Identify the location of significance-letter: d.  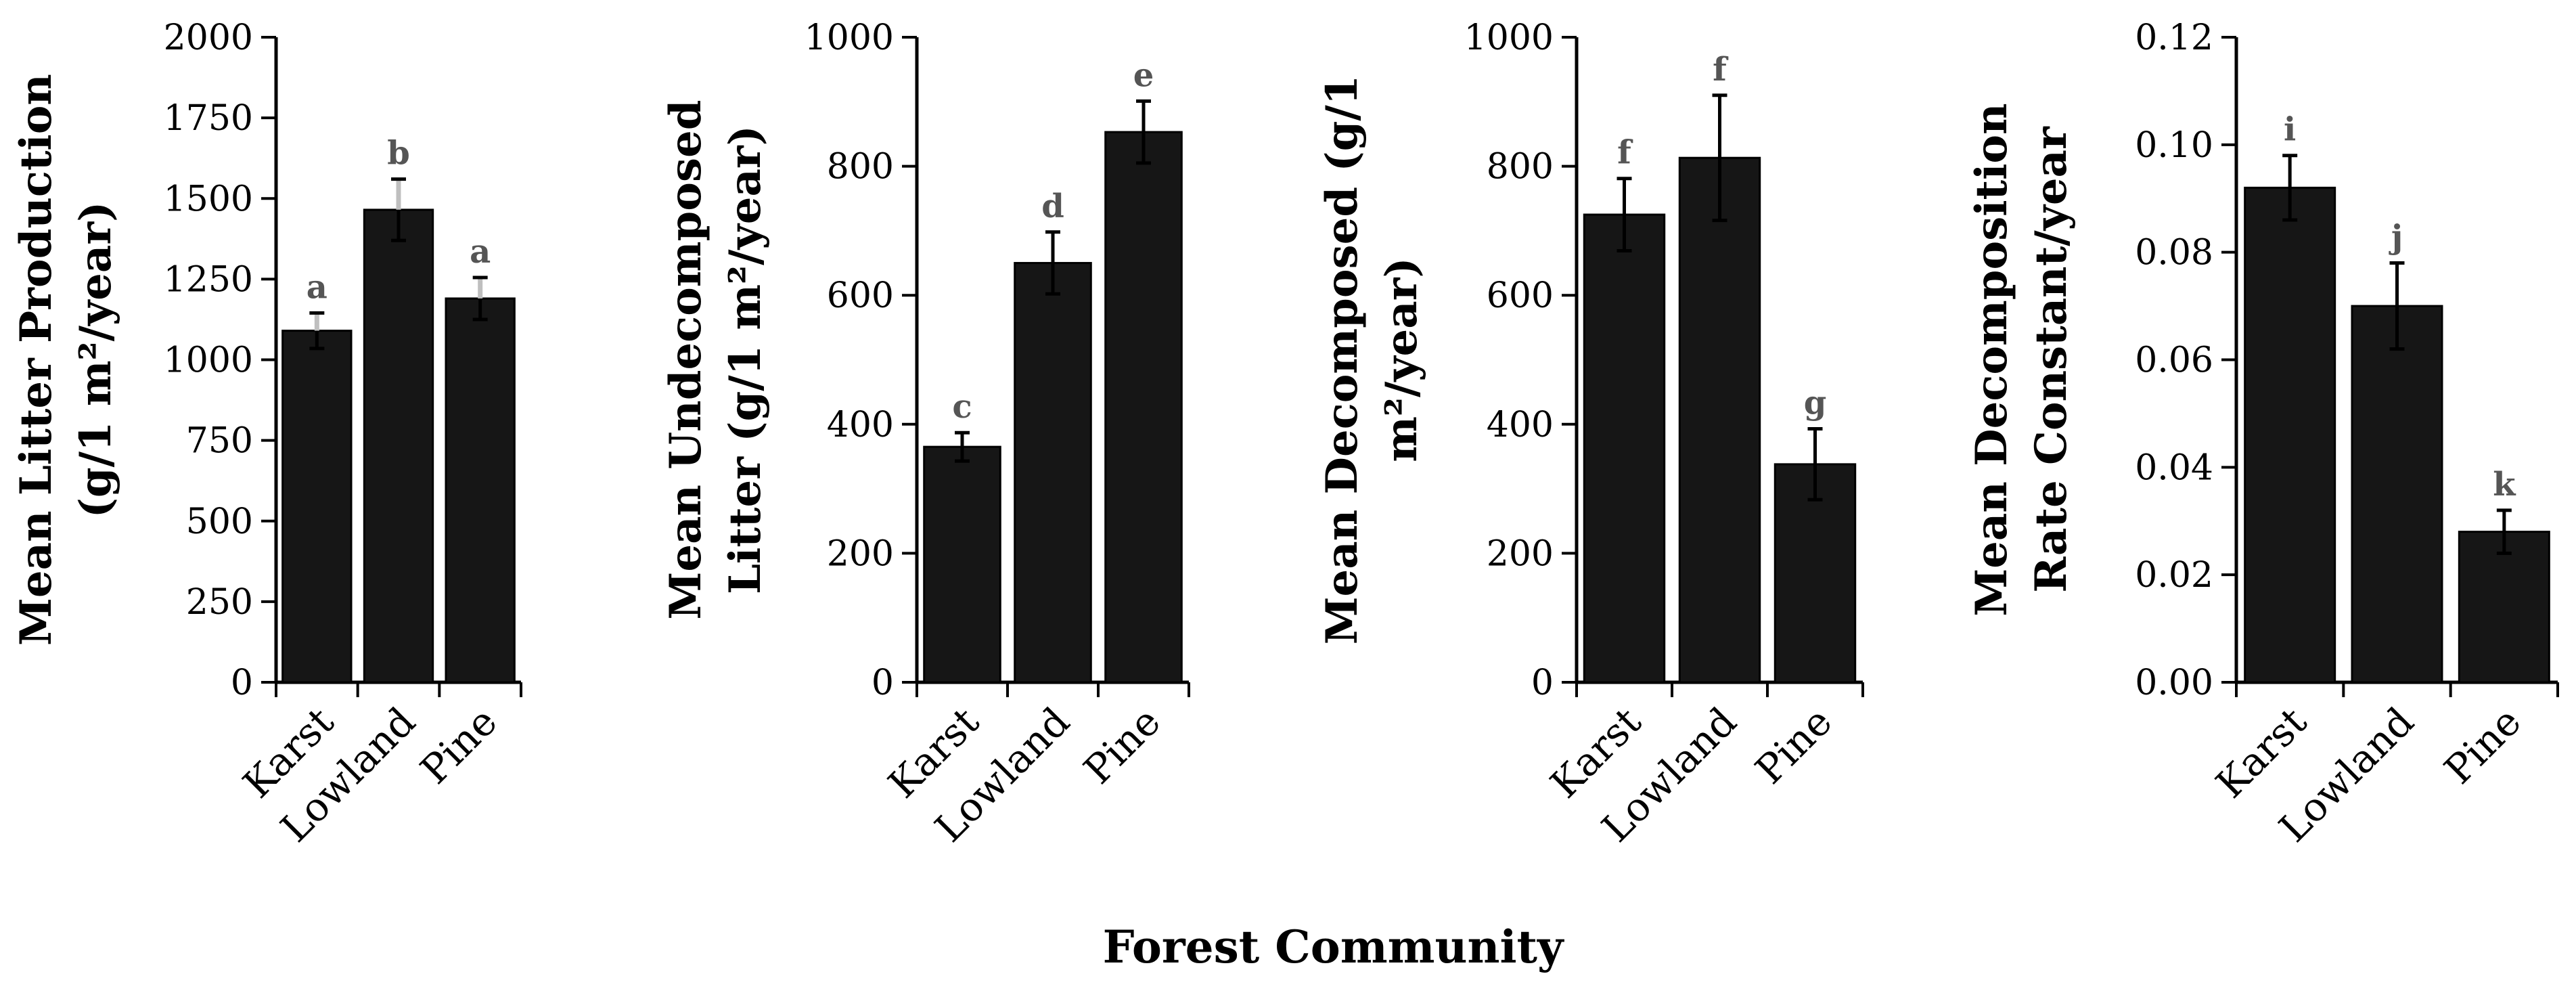
(1052, 206).